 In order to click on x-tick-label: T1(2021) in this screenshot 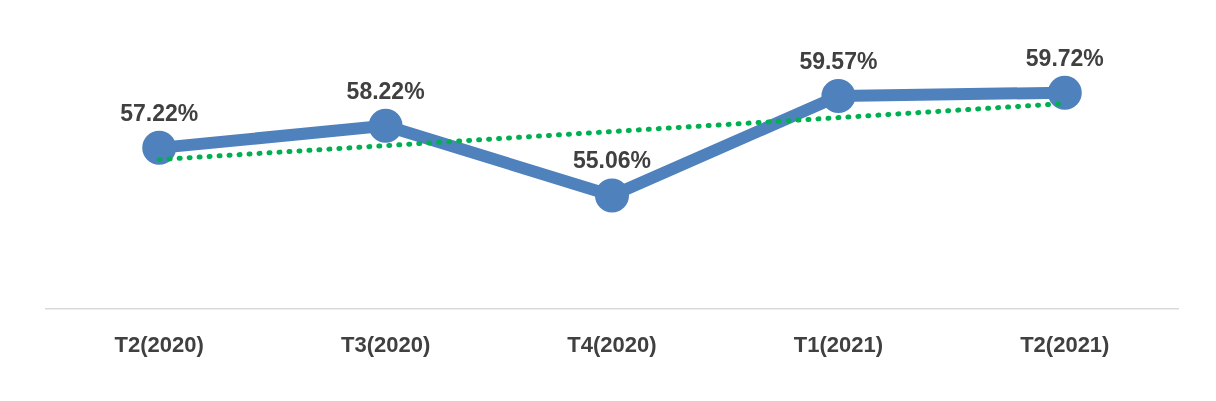, I will do `click(838, 344)`.